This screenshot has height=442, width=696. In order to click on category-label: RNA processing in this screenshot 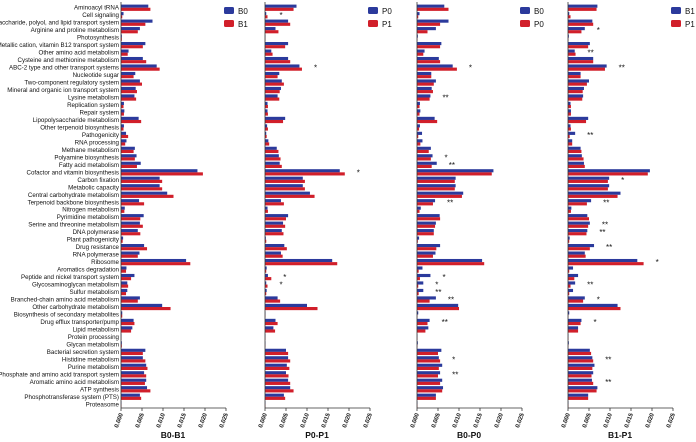, I will do `click(97, 142)`.